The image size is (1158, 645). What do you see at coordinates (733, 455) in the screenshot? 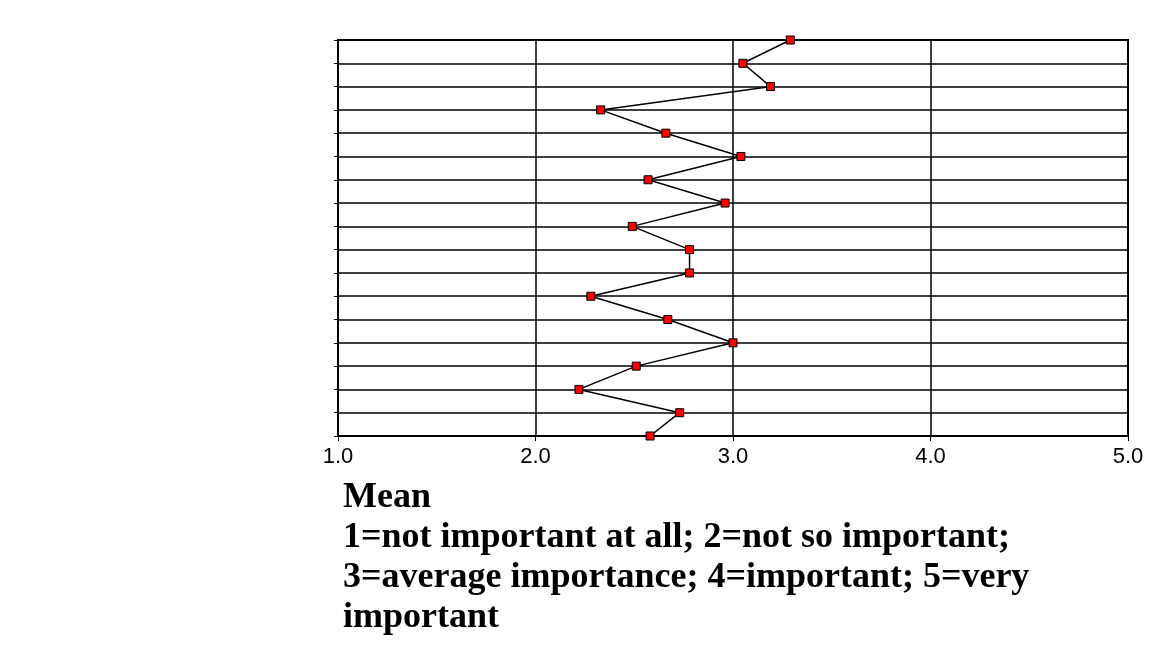
I see `x-tick-label: 3.0` at bounding box center [733, 455].